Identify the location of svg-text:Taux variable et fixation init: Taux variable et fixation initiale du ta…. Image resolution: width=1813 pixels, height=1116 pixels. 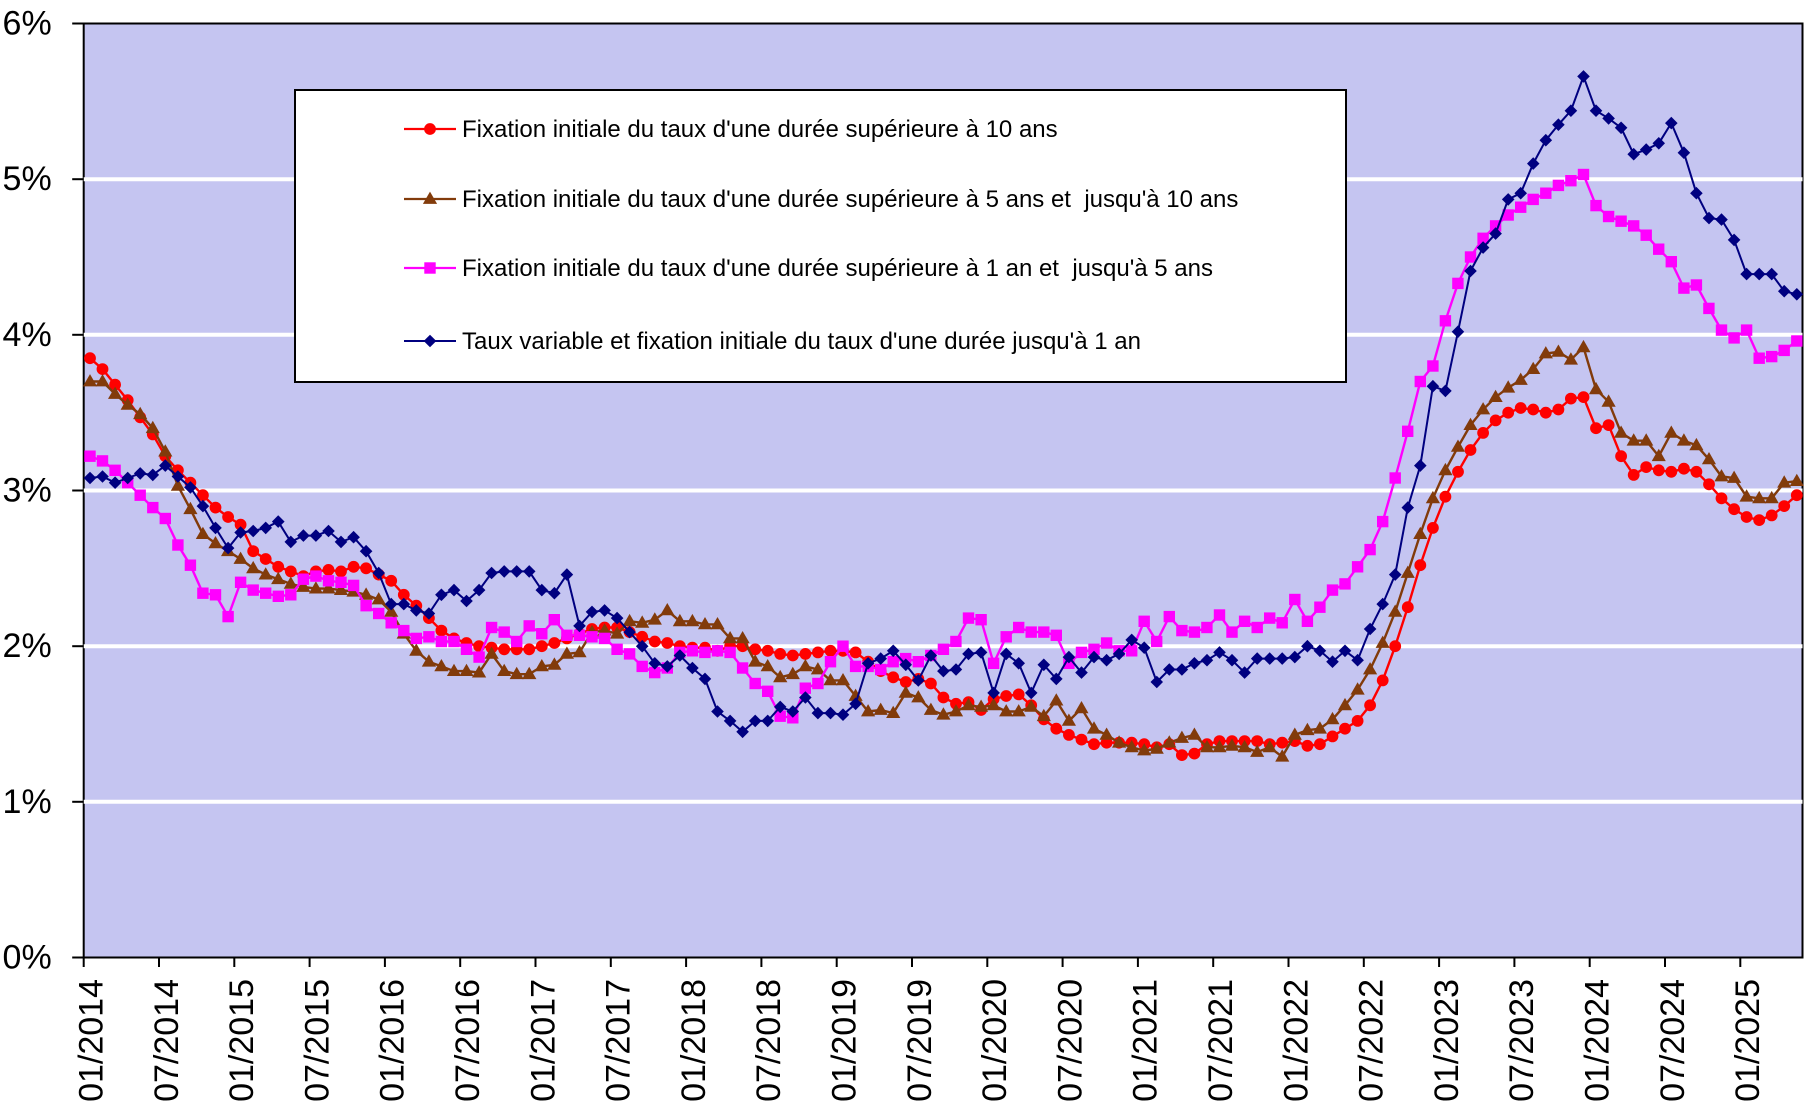
(801, 341).